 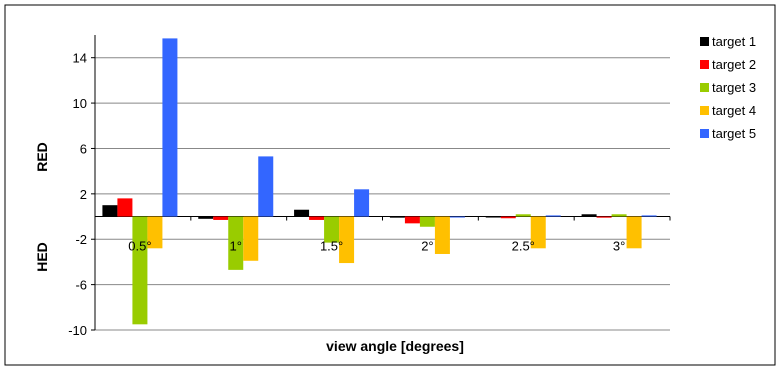 I want to click on x-category-label: 2°, so click(x=427, y=246).